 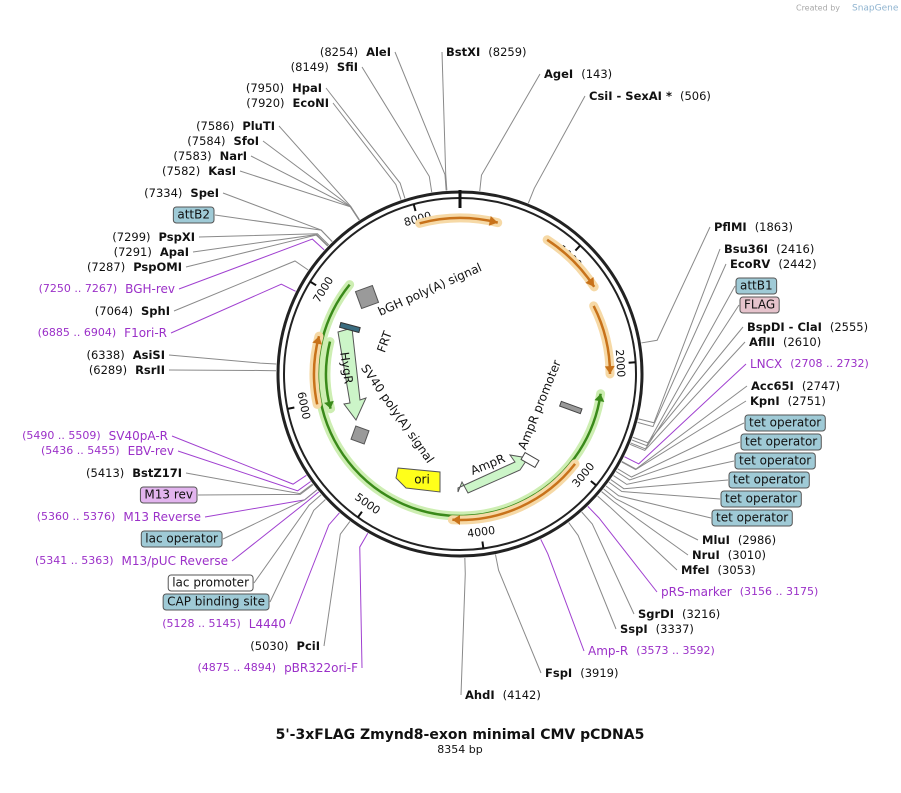 What do you see at coordinates (756, 286) in the screenshot?
I see `feature-box: attB1` at bounding box center [756, 286].